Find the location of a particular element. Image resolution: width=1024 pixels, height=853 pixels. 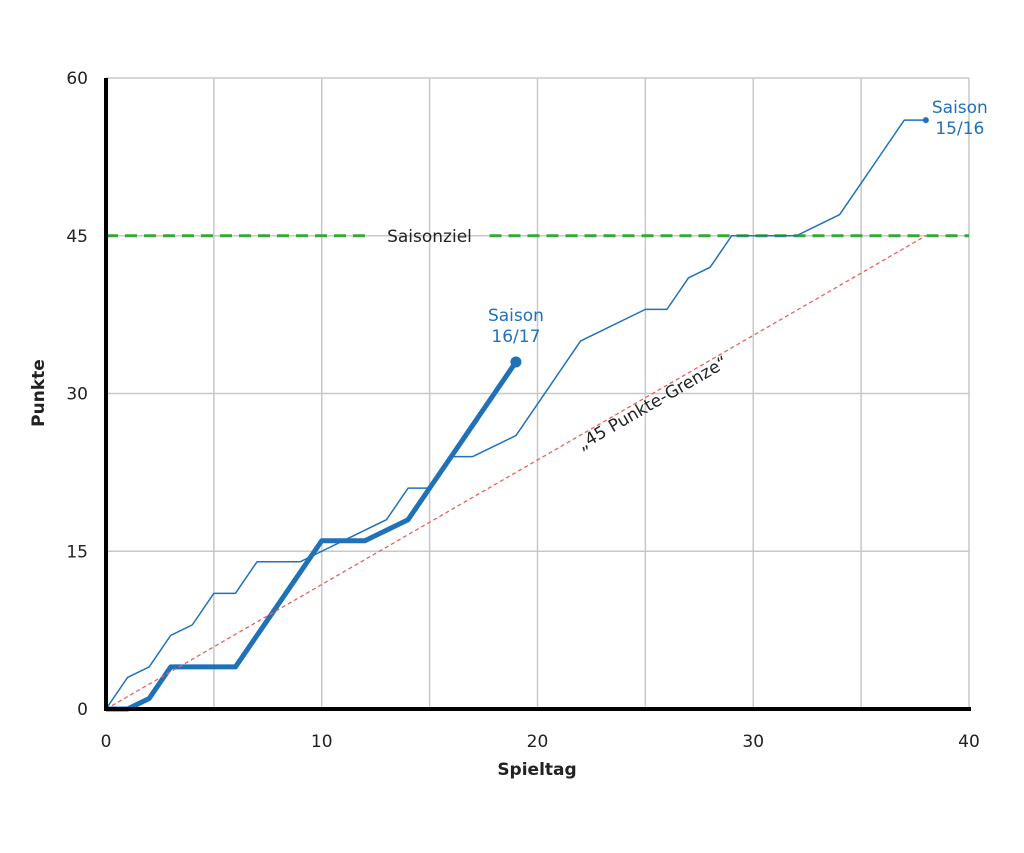

y-tick-label: 45 is located at coordinates (77, 237).